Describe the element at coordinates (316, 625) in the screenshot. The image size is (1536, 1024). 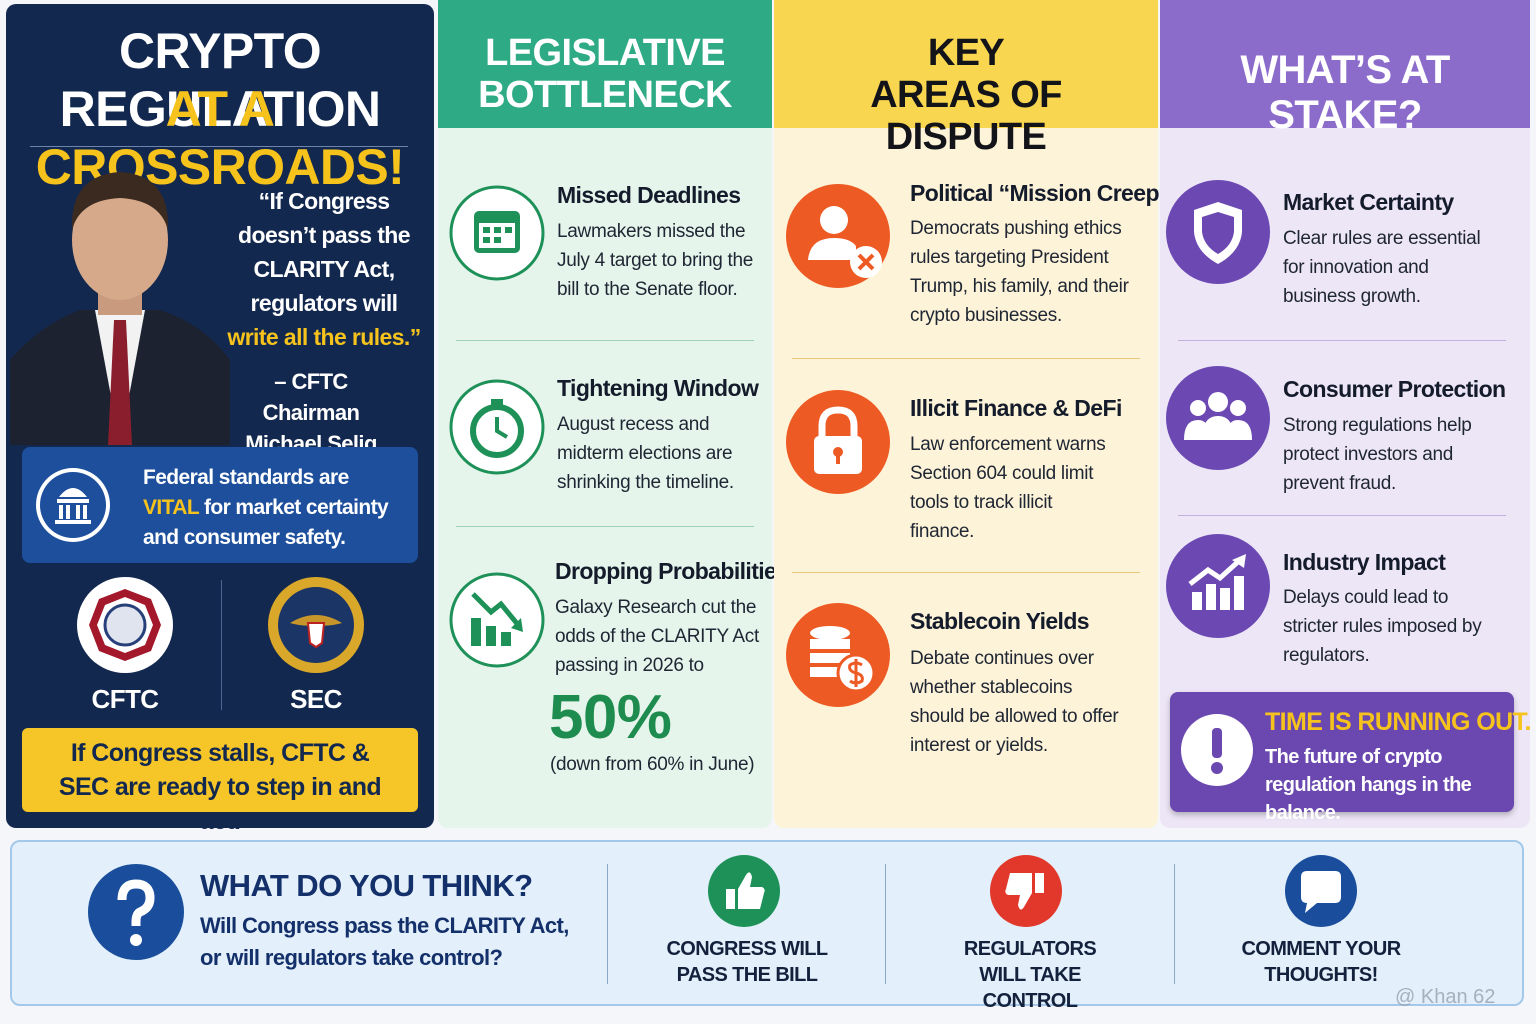
I see `sec-logo` at that location.